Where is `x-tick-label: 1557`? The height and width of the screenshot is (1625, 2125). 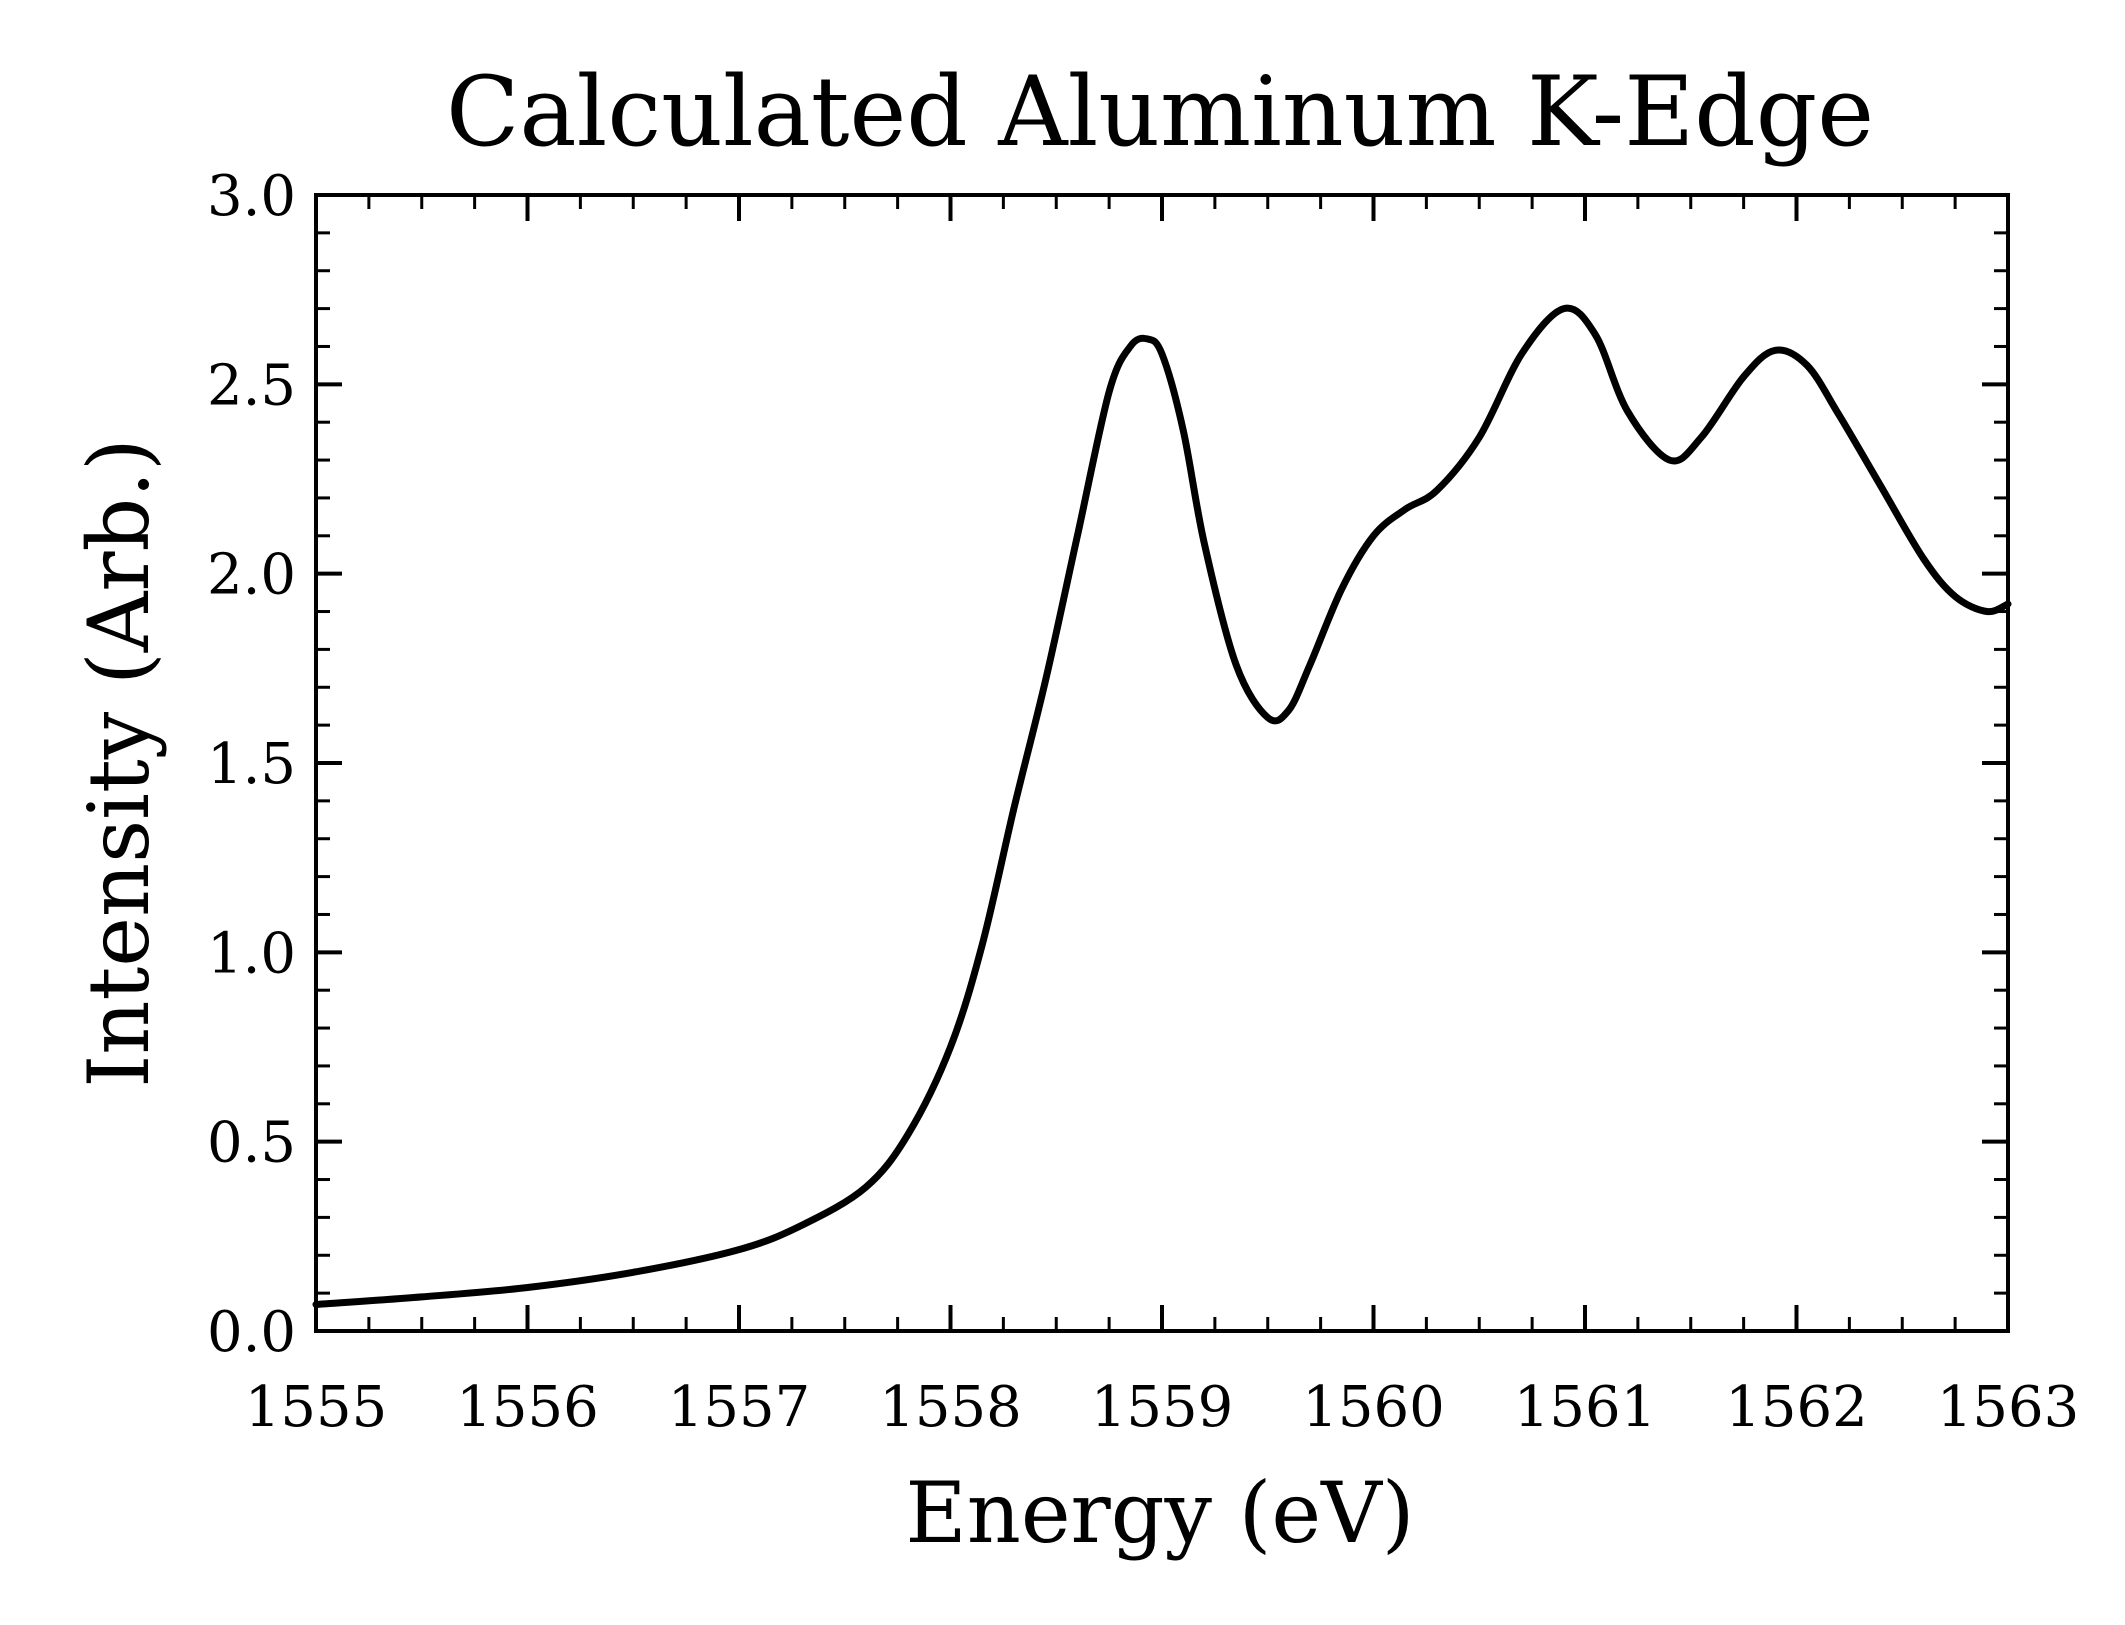
x-tick-label: 1557 is located at coordinates (739, 1407).